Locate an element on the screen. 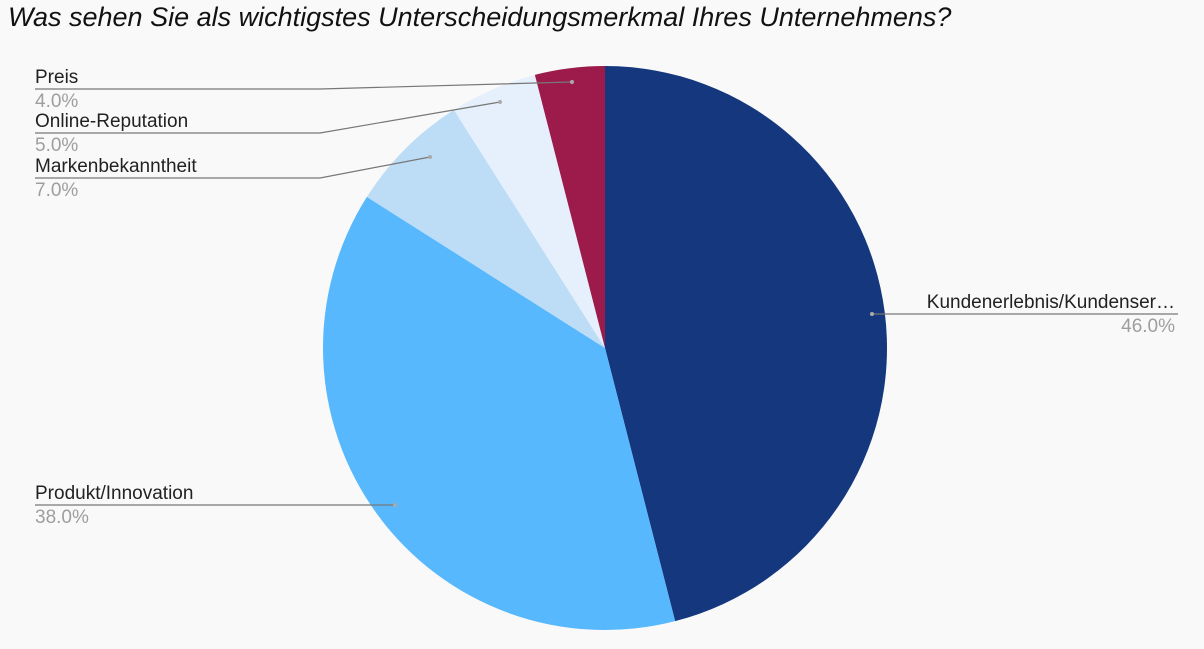 This screenshot has width=1204, height=649. slice-label-4: Preis is located at coordinates (56, 77).